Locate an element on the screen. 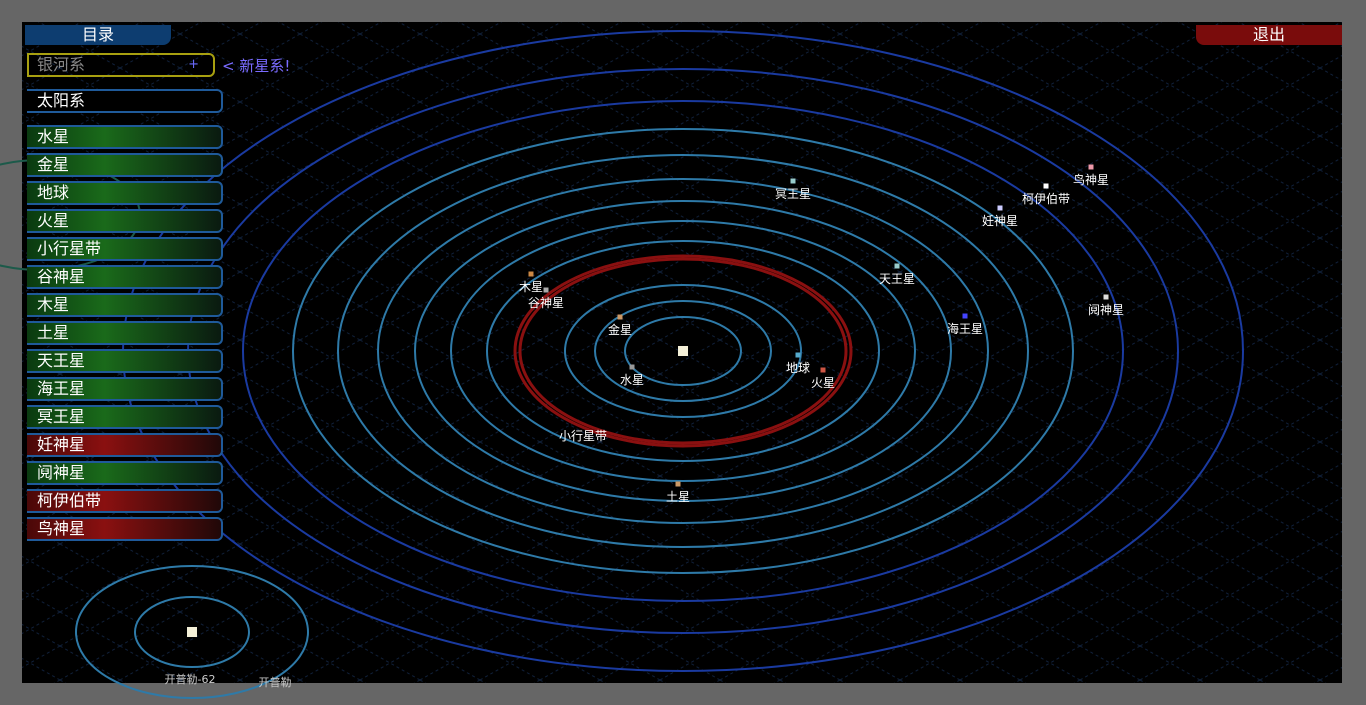 This screenshot has height=705, width=1366. menu-item: 地球 is located at coordinates (125, 193).